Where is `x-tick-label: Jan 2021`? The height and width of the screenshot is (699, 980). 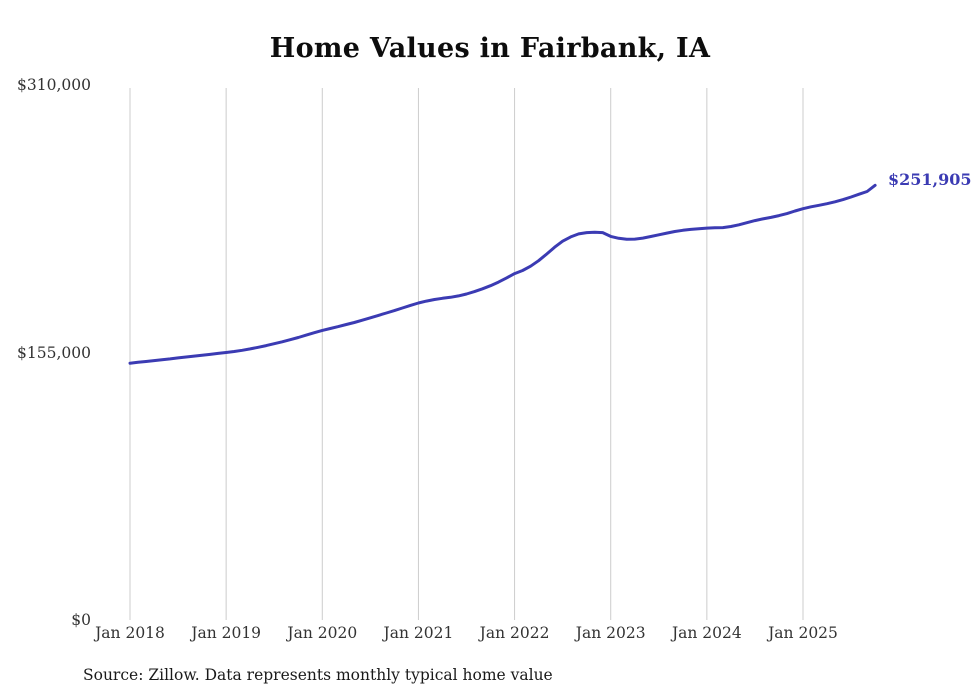
x-tick-label: Jan 2021 is located at coordinates (418, 633).